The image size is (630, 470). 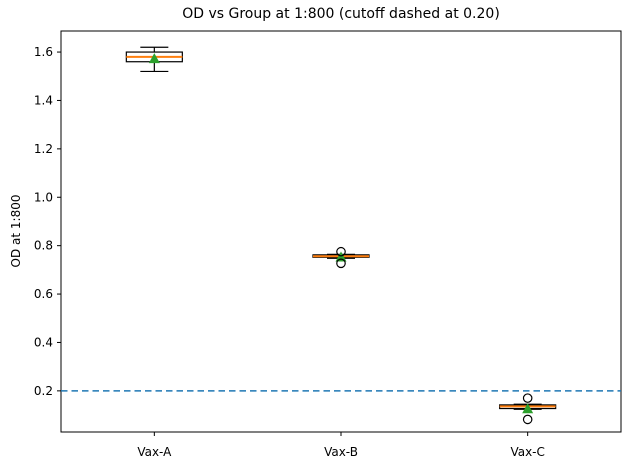 What do you see at coordinates (43, 294) in the screenshot?
I see `y-tick-label: 0.6` at bounding box center [43, 294].